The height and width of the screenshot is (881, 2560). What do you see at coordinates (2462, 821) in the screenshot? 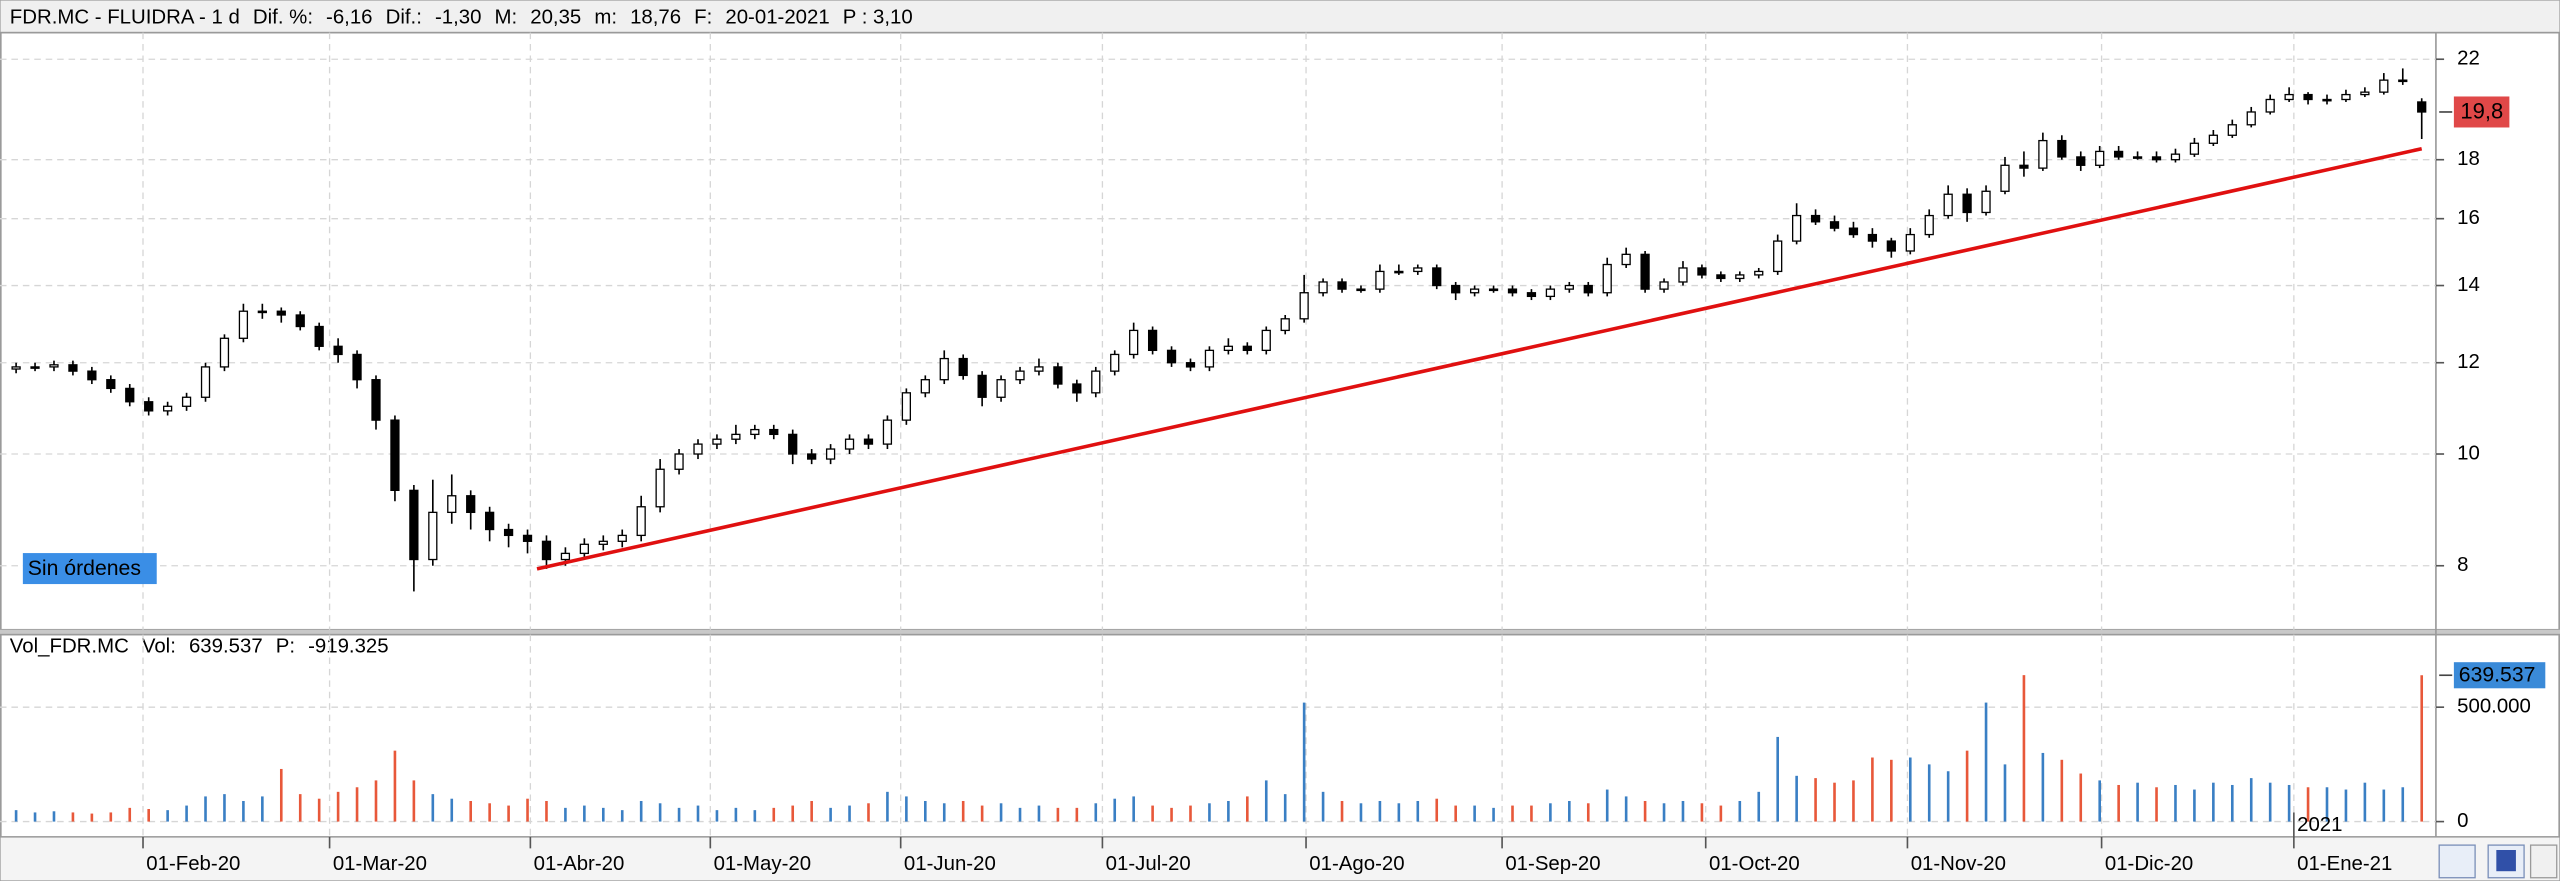
I see `volume-tick-label: 0` at bounding box center [2462, 821].